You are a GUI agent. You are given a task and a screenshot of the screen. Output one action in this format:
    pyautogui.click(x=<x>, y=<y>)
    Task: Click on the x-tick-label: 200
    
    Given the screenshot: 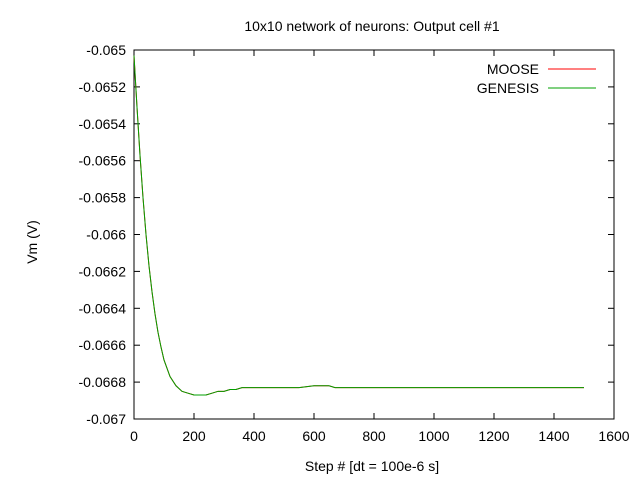 What is the action you would take?
    pyautogui.click(x=194, y=436)
    